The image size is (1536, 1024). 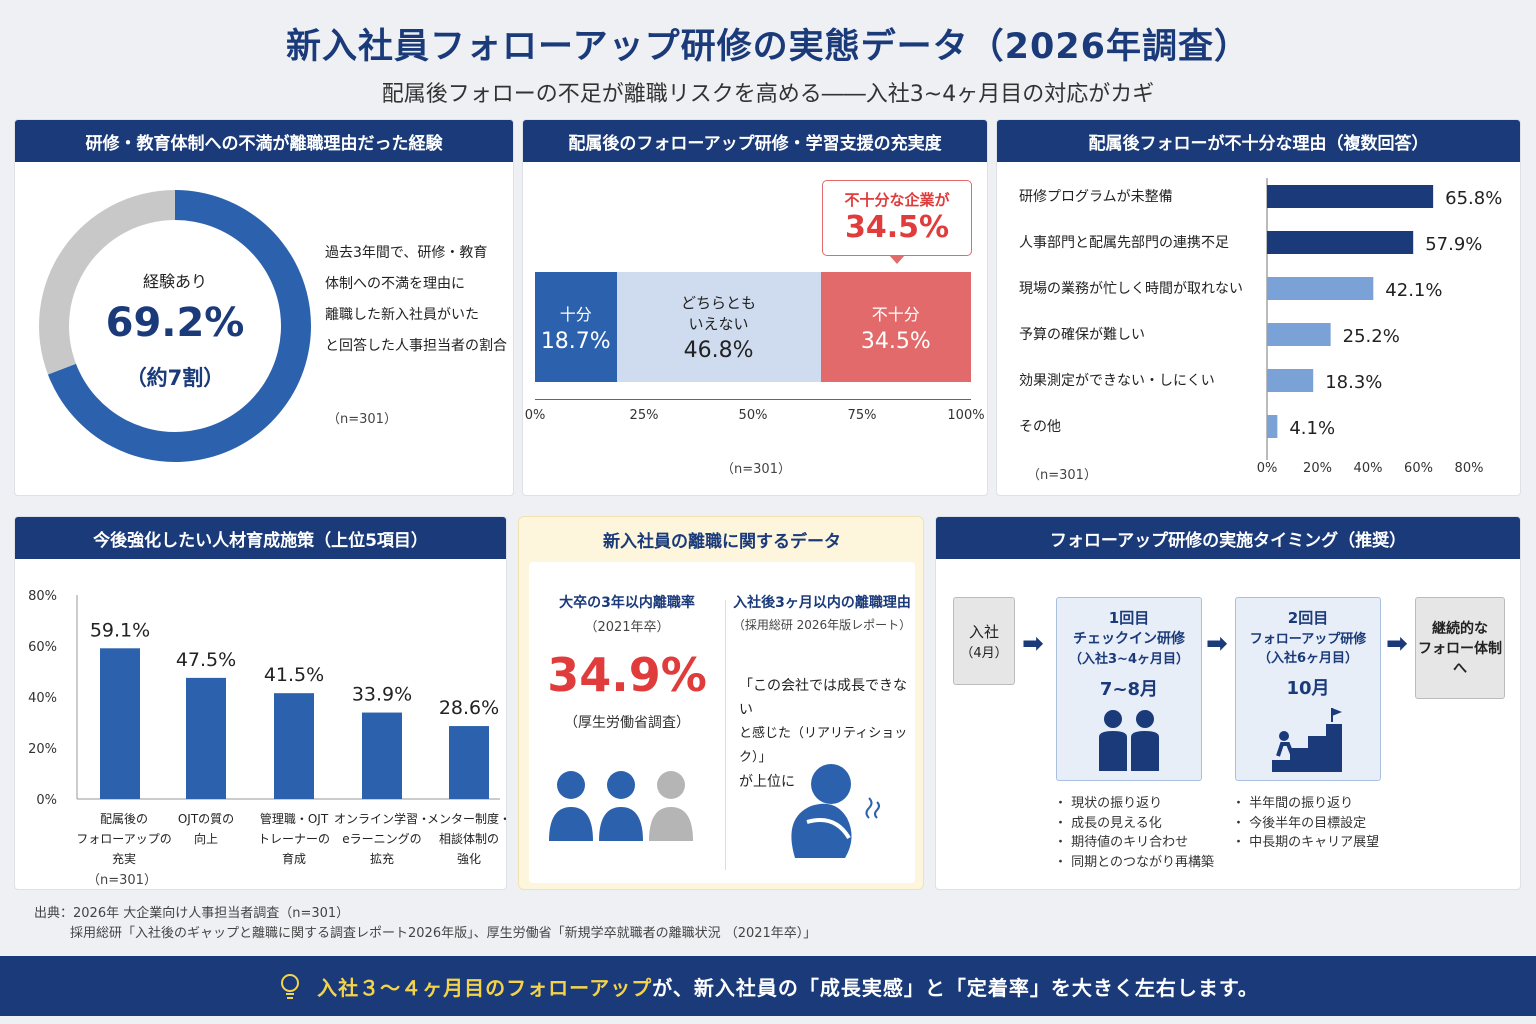 I want to click on bullet-item: ・ 今後半年の目標設定, so click(x=1299, y=823).